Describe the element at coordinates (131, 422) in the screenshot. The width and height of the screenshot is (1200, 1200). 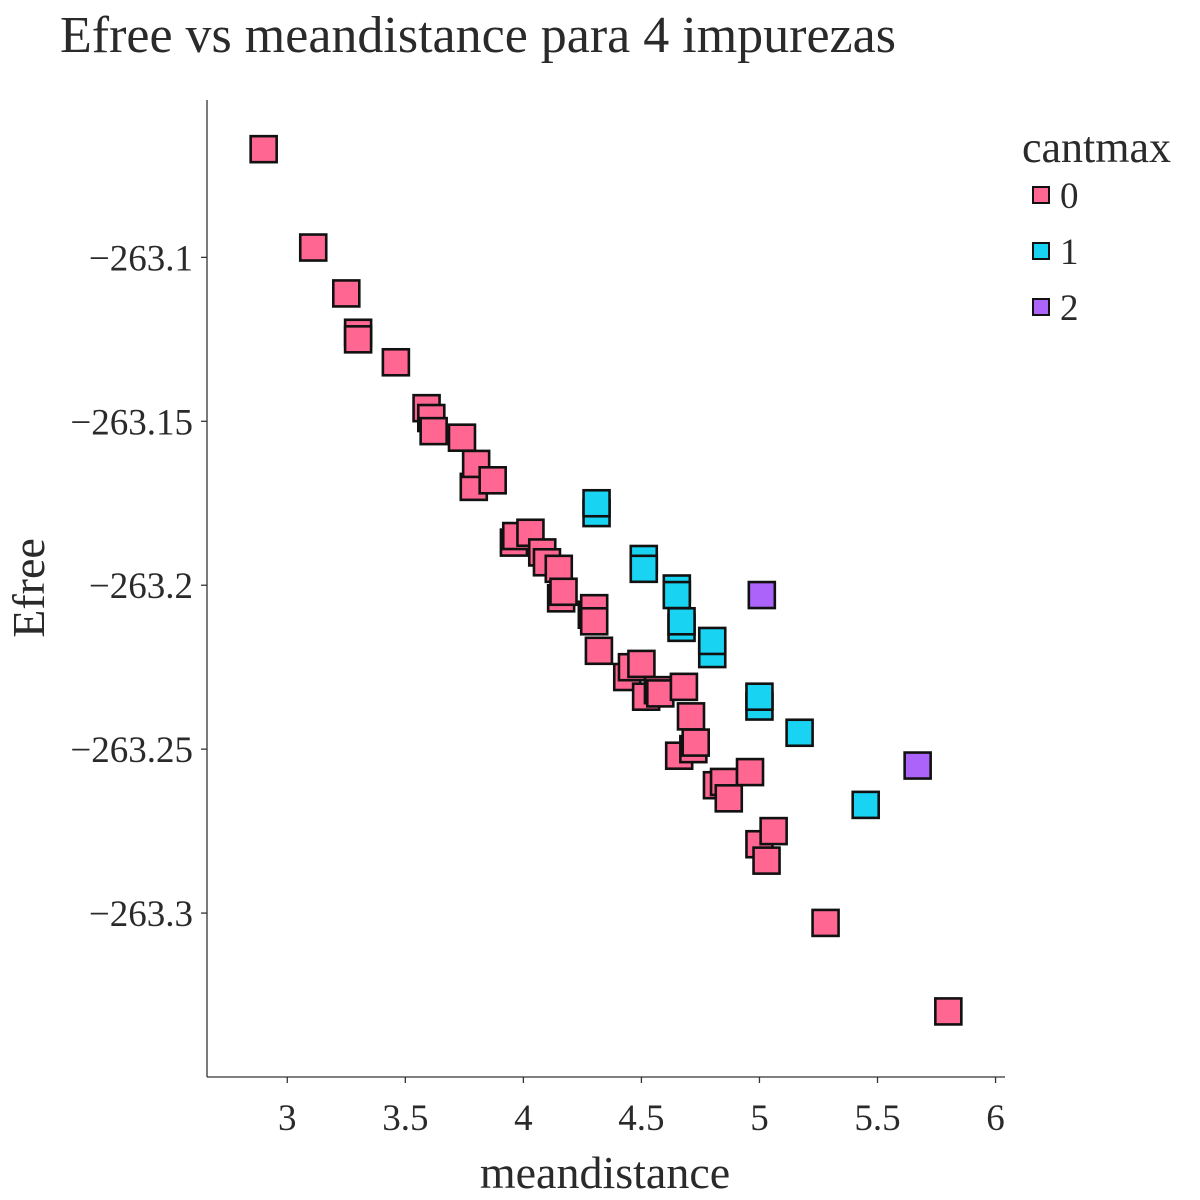
I see `y-tick-label: −263.15` at that location.